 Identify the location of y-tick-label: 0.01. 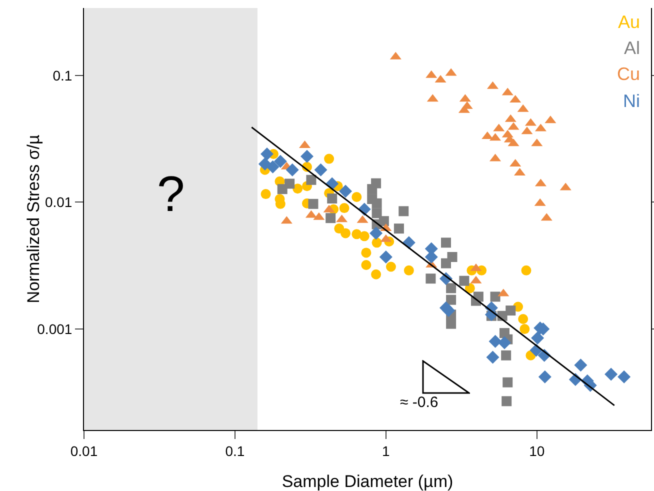
(58, 202).